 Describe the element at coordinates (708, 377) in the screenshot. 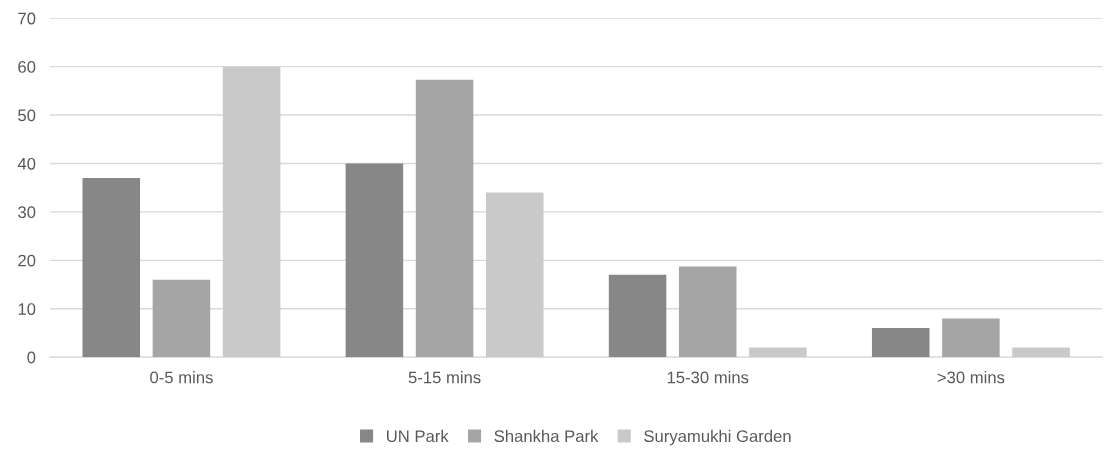

I see `x-tick-label: 15-30 mins` at that location.